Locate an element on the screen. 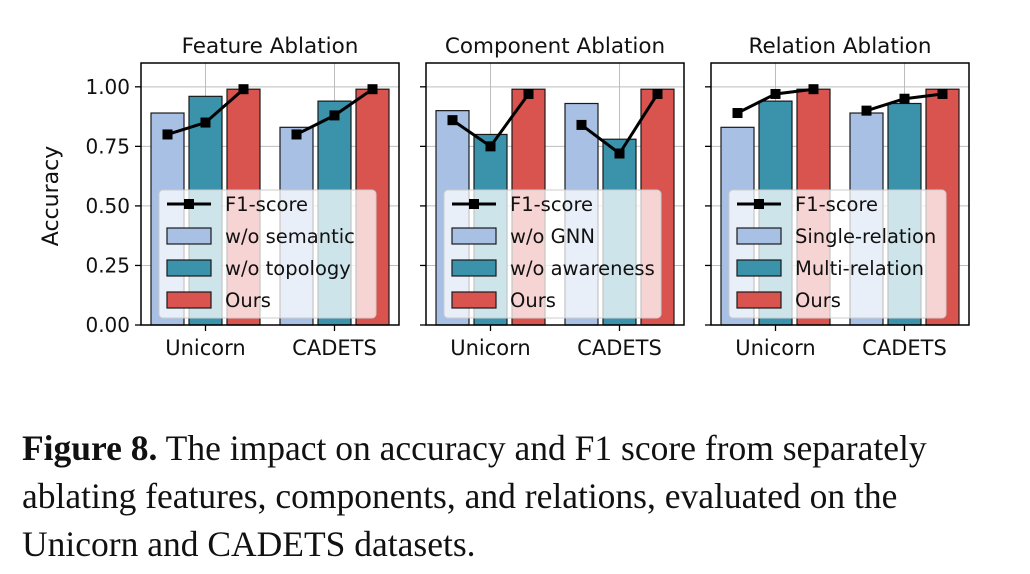  panel-title: Component Ablation is located at coordinates (555, 46).